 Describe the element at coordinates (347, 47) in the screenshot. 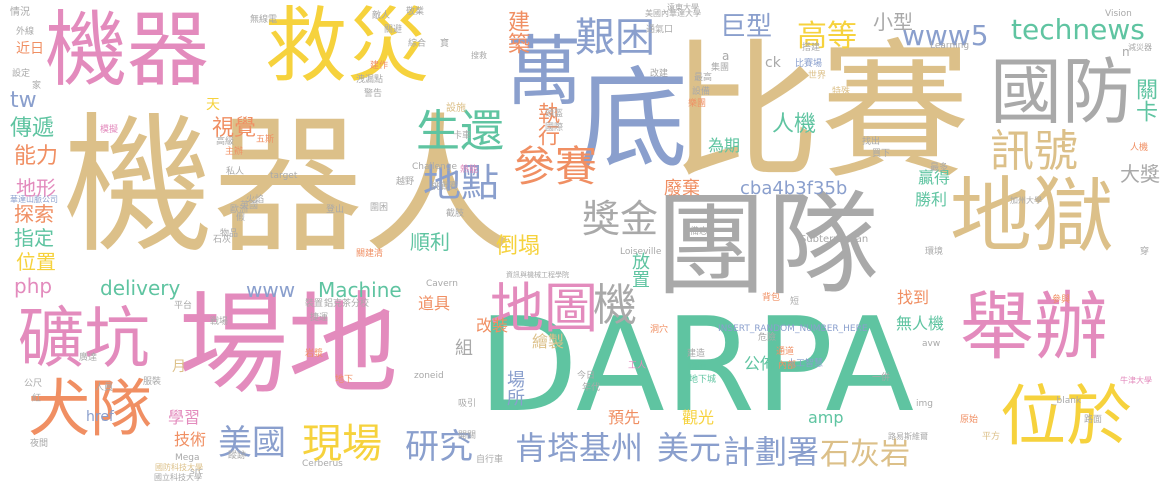

I see `word-cloud-word: 救災` at that location.